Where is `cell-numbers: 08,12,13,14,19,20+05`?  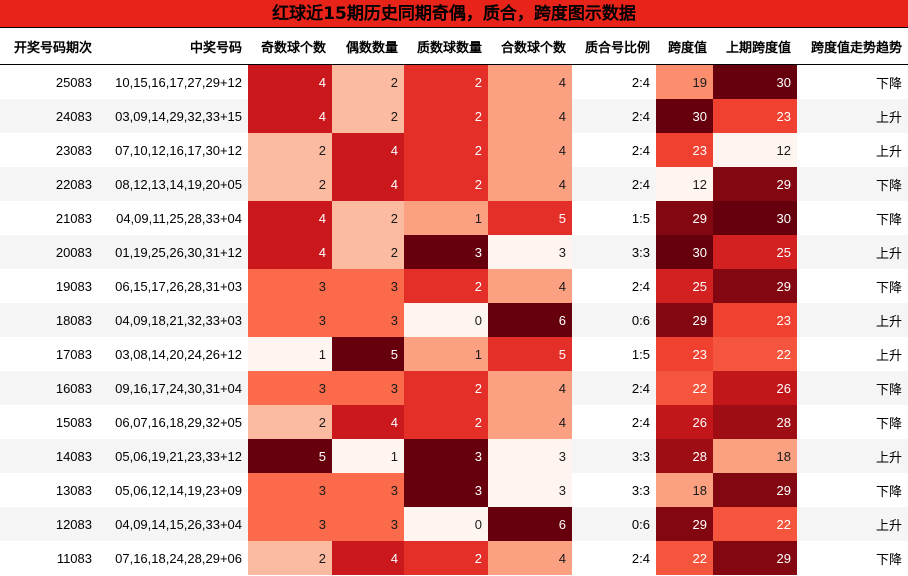 cell-numbers: 08,12,13,14,19,20+05 is located at coordinates (173, 184).